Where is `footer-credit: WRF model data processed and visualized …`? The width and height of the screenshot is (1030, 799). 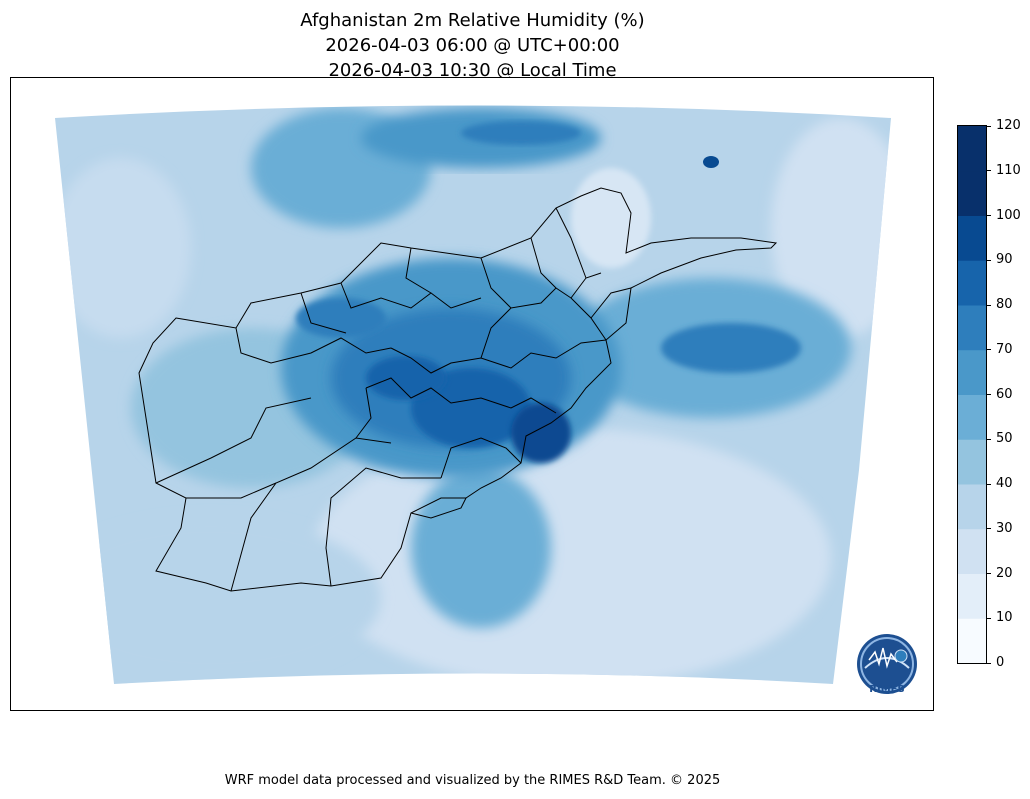
footer-credit: WRF model data processed and visualized … is located at coordinates (472, 780).